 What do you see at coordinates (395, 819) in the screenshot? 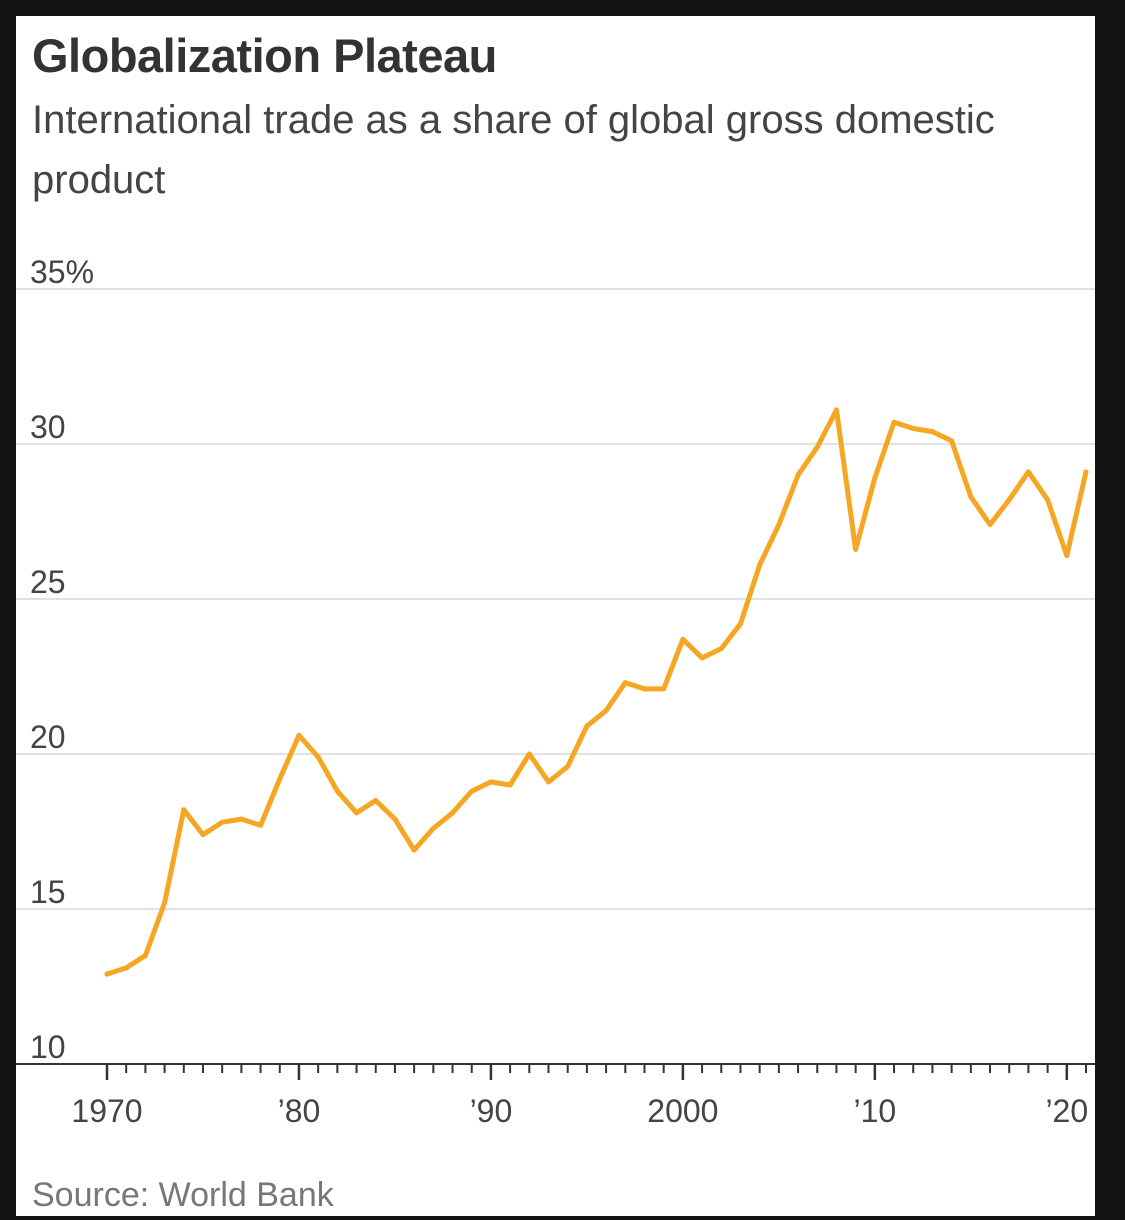
I see `data-point-1985` at bounding box center [395, 819].